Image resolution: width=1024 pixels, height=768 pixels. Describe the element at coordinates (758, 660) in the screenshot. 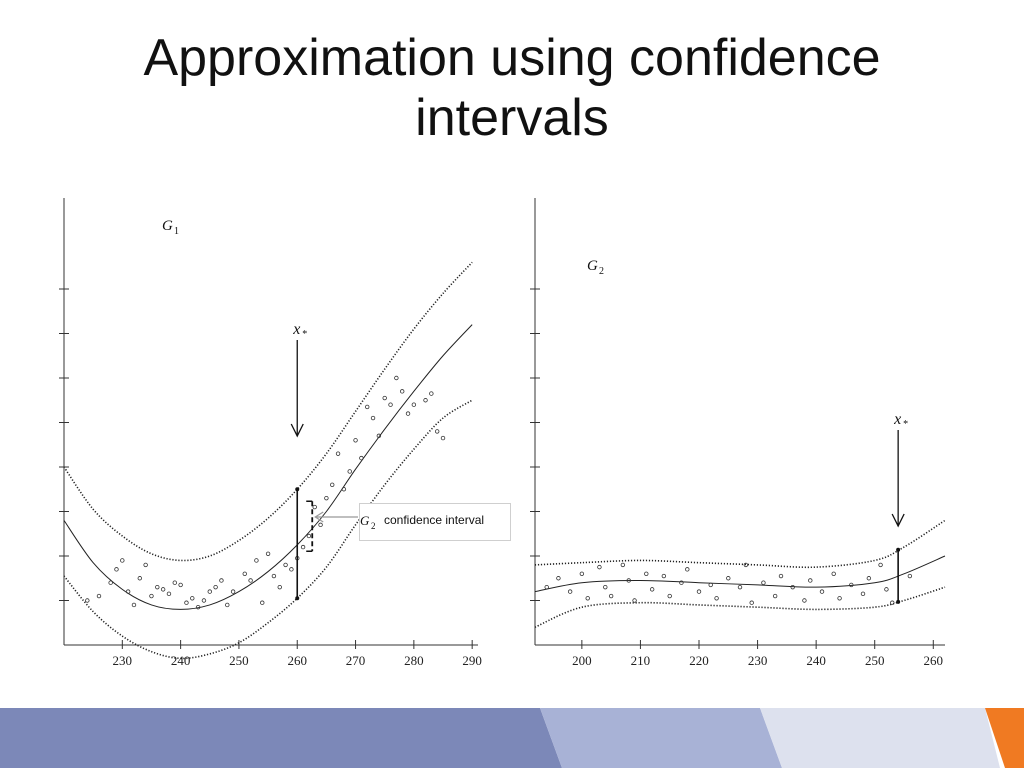

I see `x-tick-label: 230` at that location.